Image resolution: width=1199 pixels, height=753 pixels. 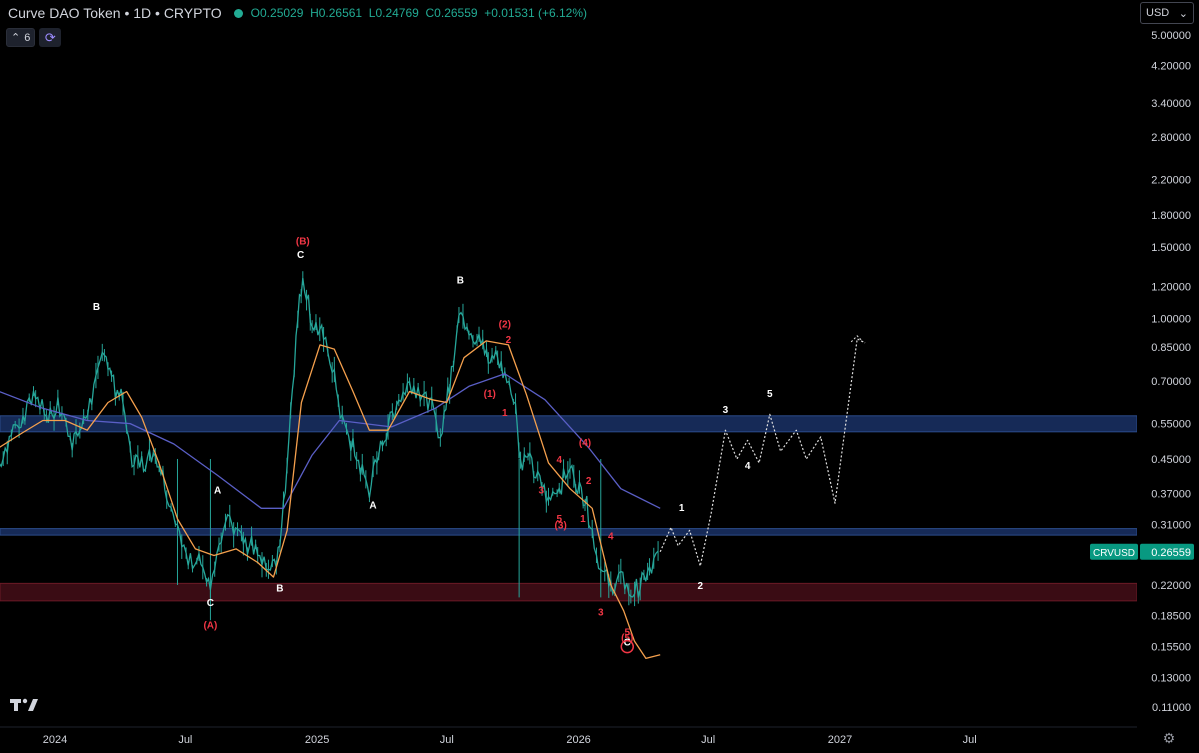 I want to click on high-value: H0.26561, so click(x=336, y=13).